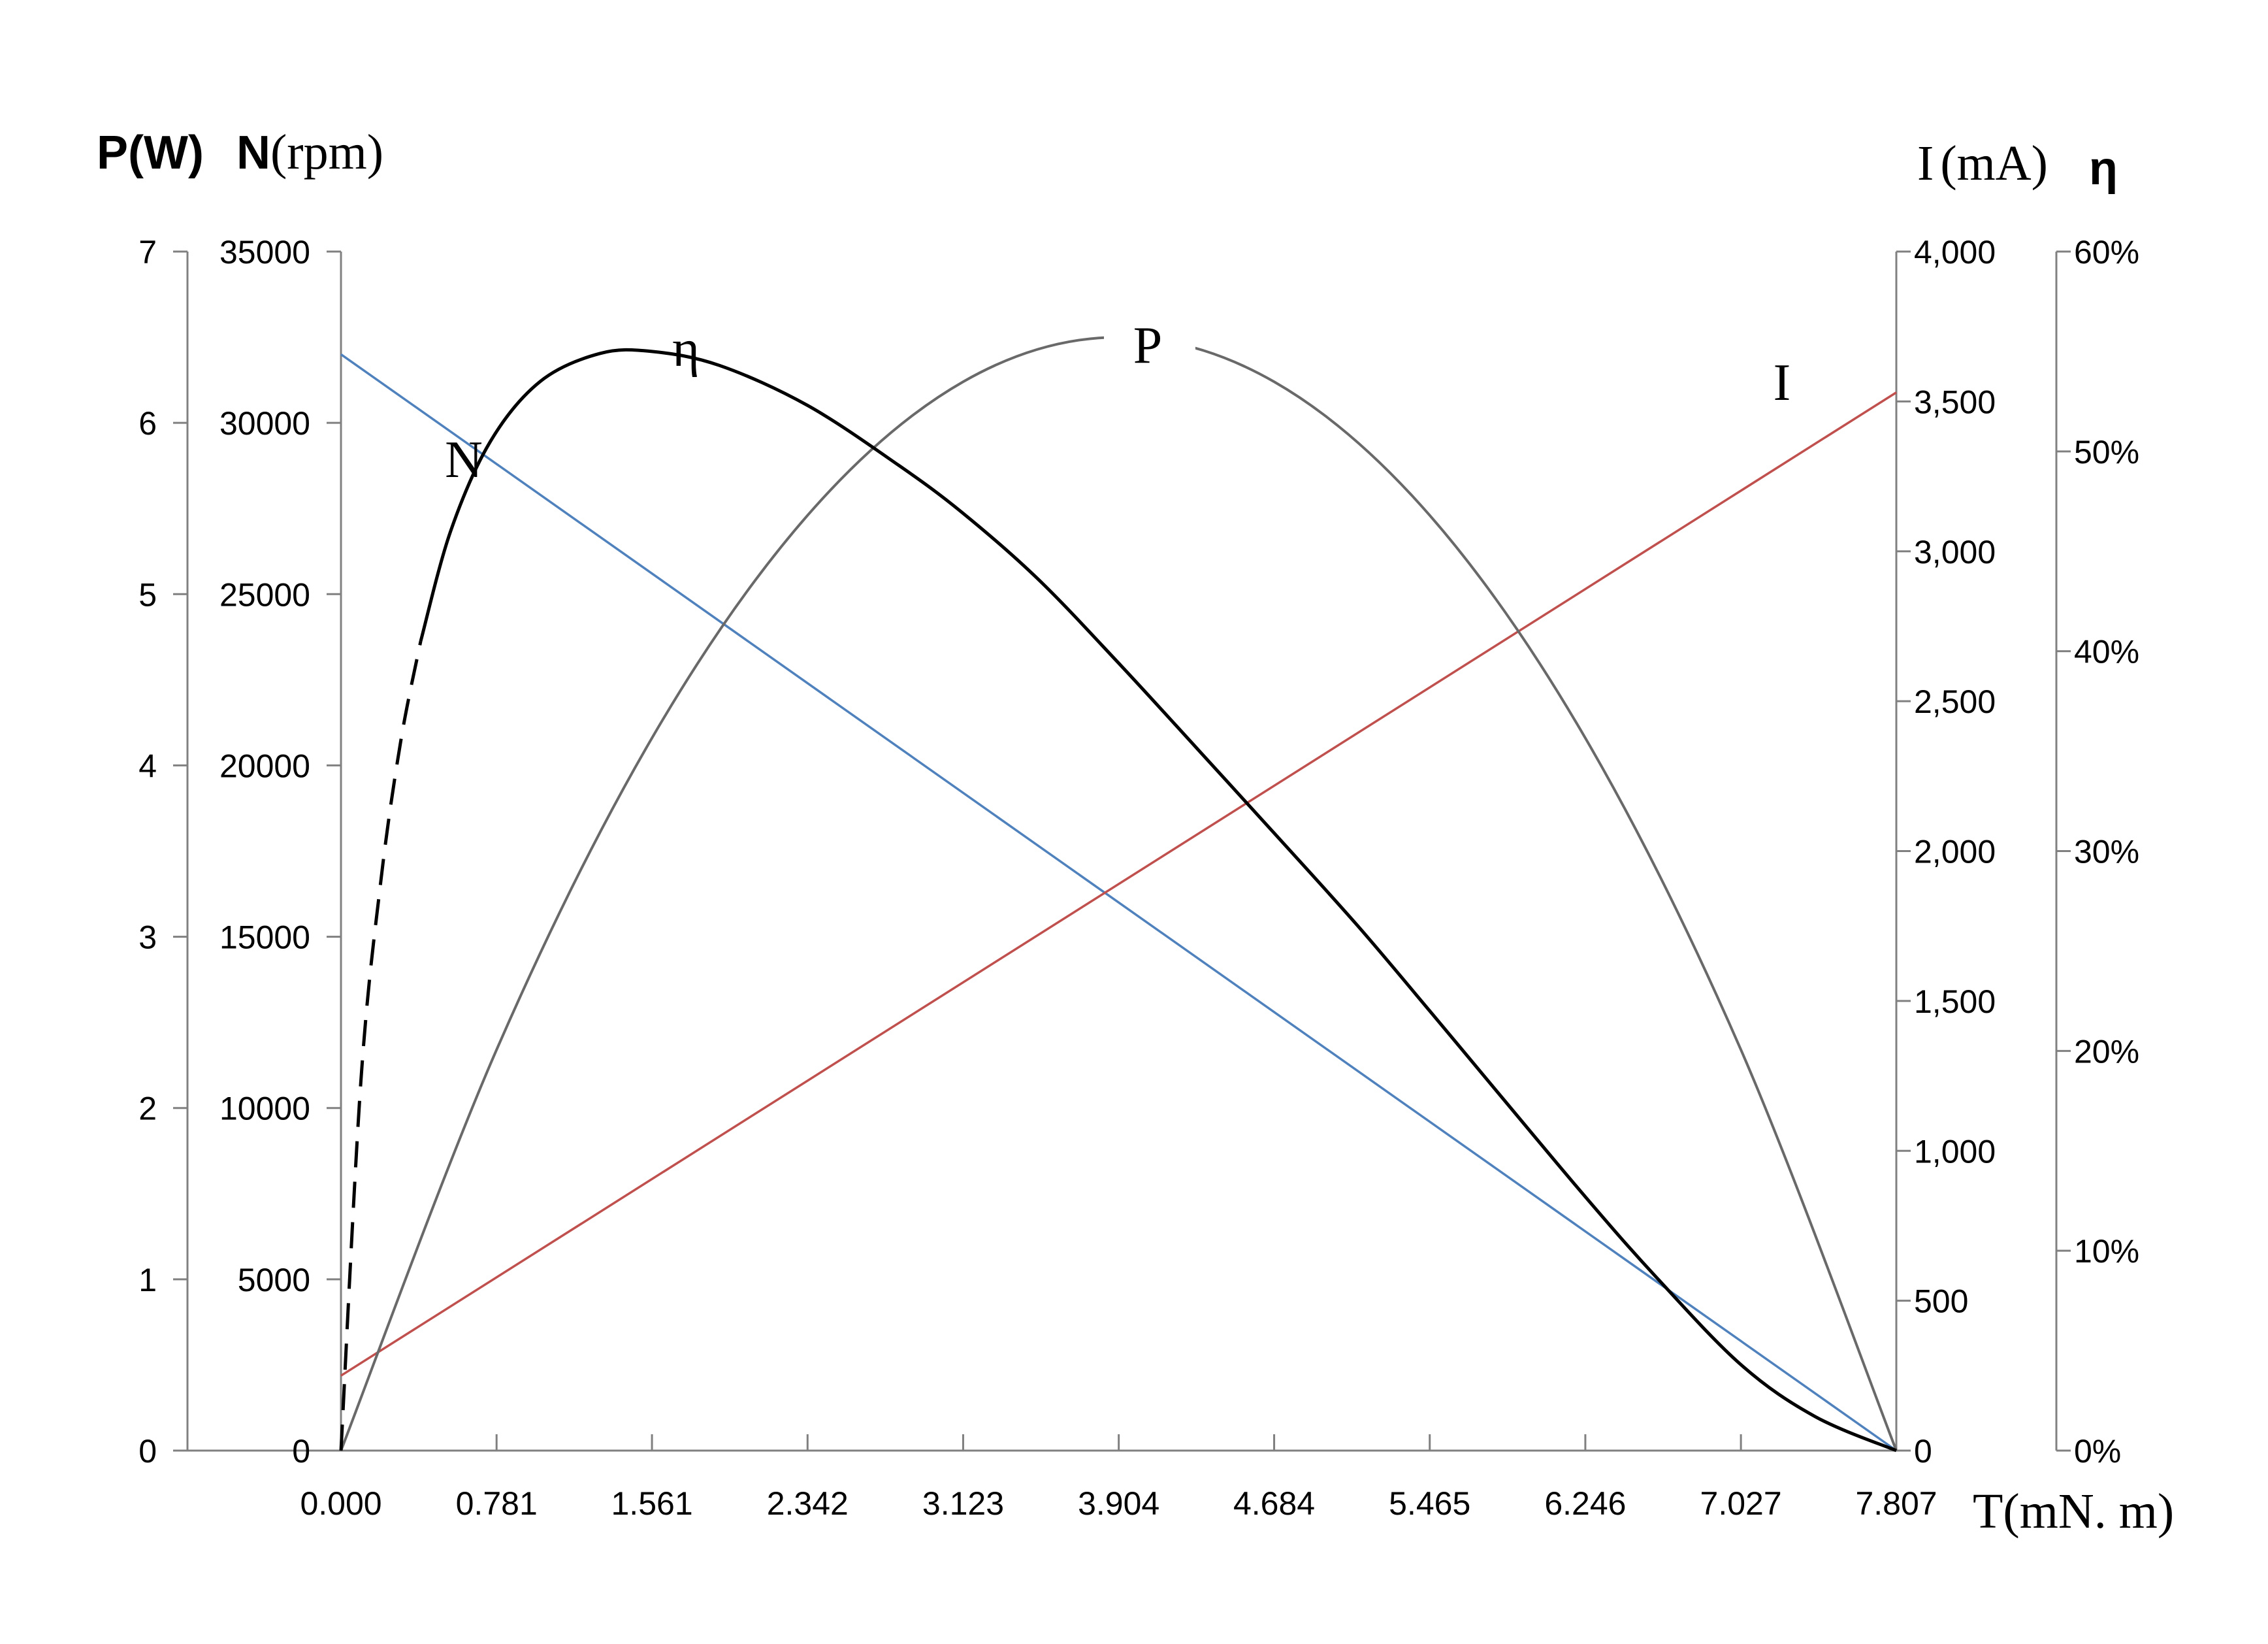  What do you see at coordinates (464, 460) in the screenshot?
I see `curve-label-n: N` at bounding box center [464, 460].